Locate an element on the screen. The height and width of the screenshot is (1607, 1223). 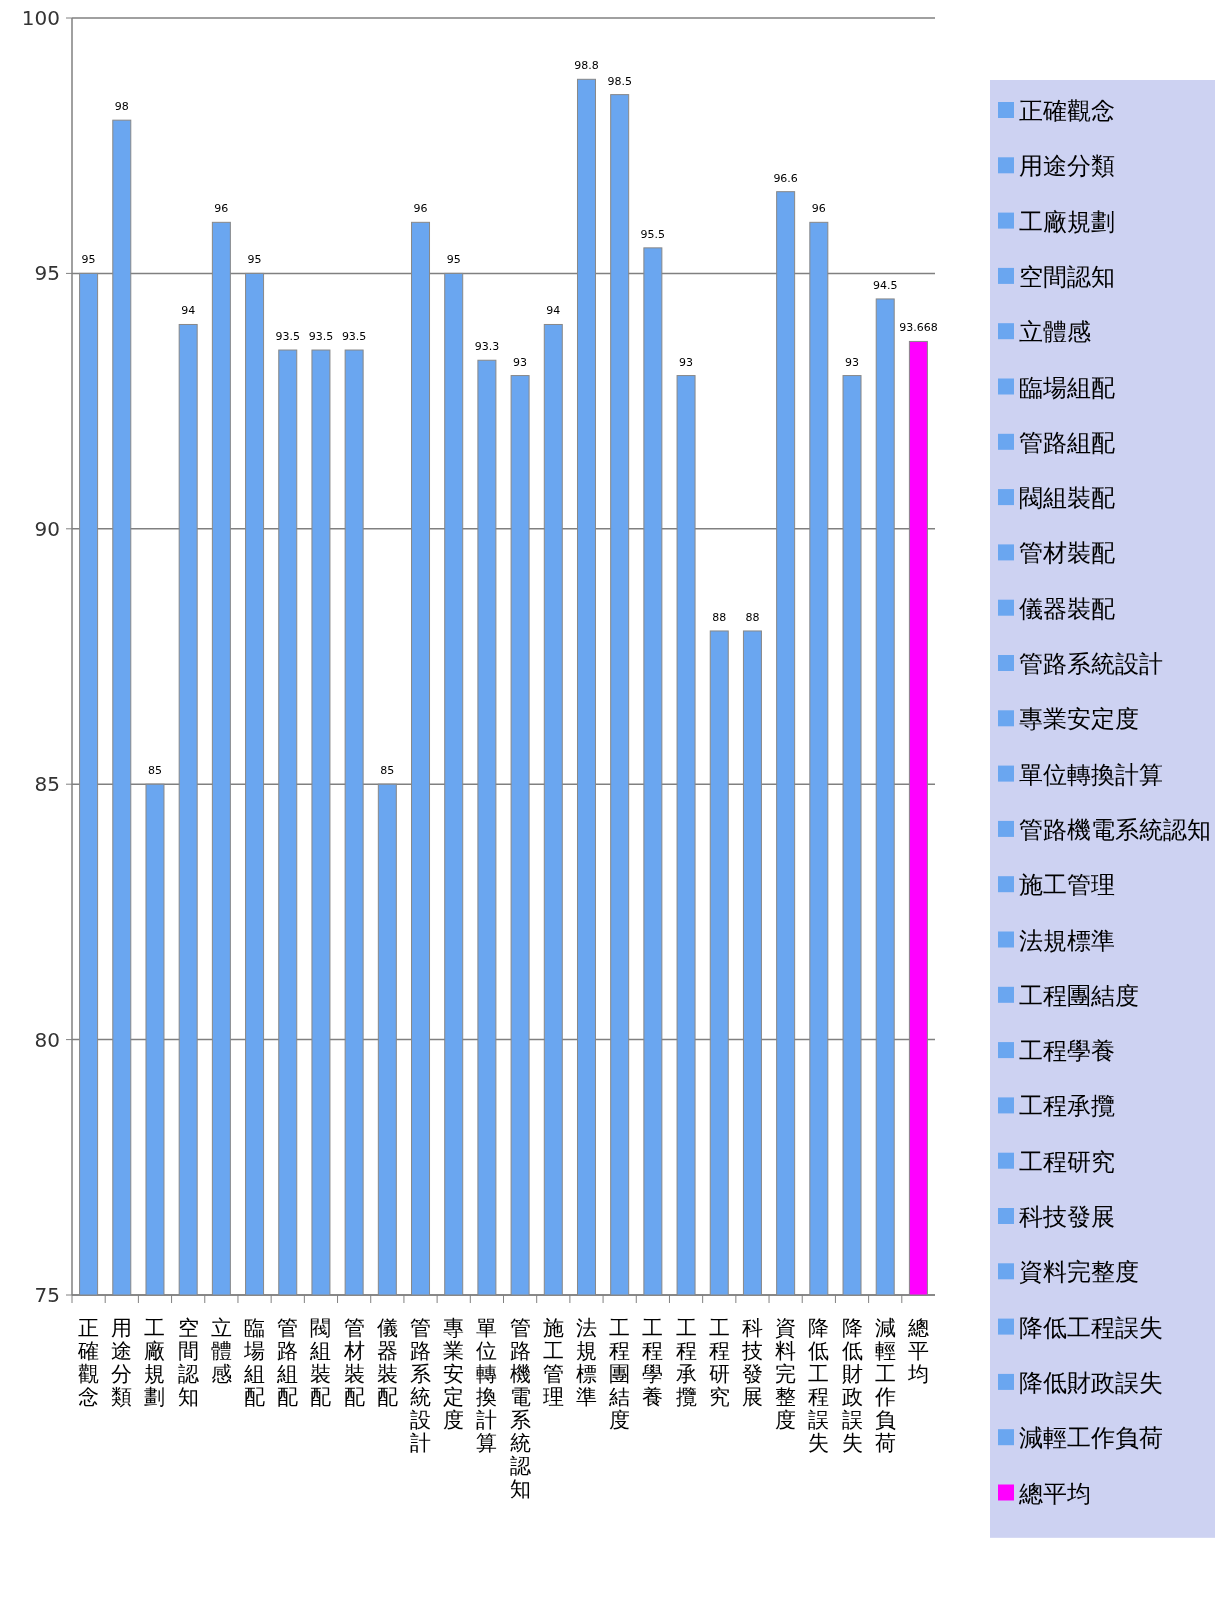
y-tick-label: 75 is located at coordinates (47, 1295).